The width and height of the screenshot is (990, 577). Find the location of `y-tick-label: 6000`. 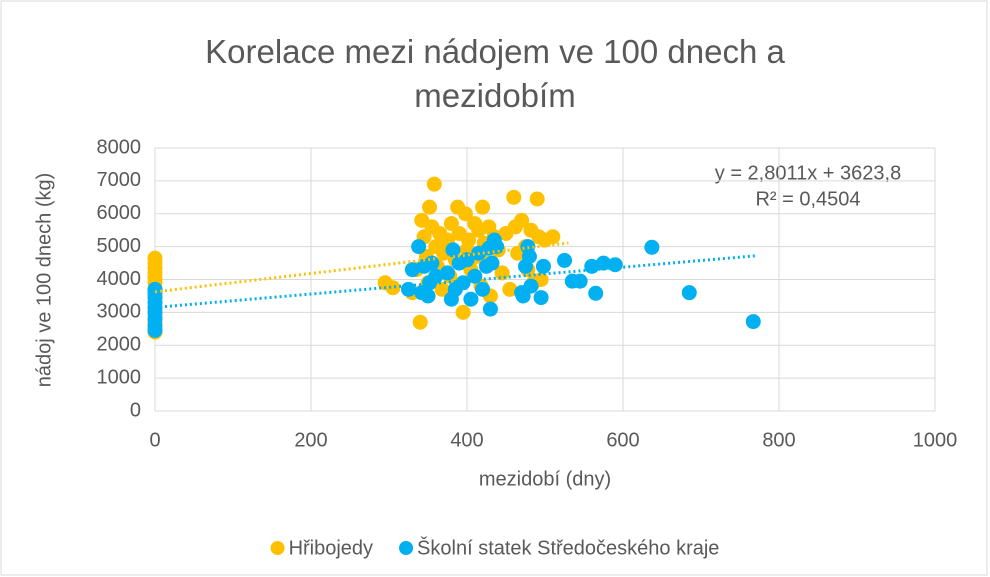

y-tick-label: 6000 is located at coordinates (119, 213).